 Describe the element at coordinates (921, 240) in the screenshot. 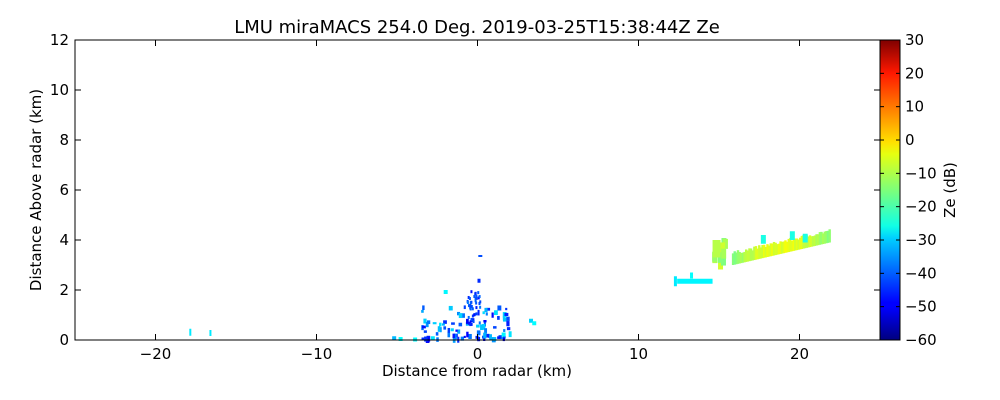

I see `colorbar-tick-label: −30` at that location.